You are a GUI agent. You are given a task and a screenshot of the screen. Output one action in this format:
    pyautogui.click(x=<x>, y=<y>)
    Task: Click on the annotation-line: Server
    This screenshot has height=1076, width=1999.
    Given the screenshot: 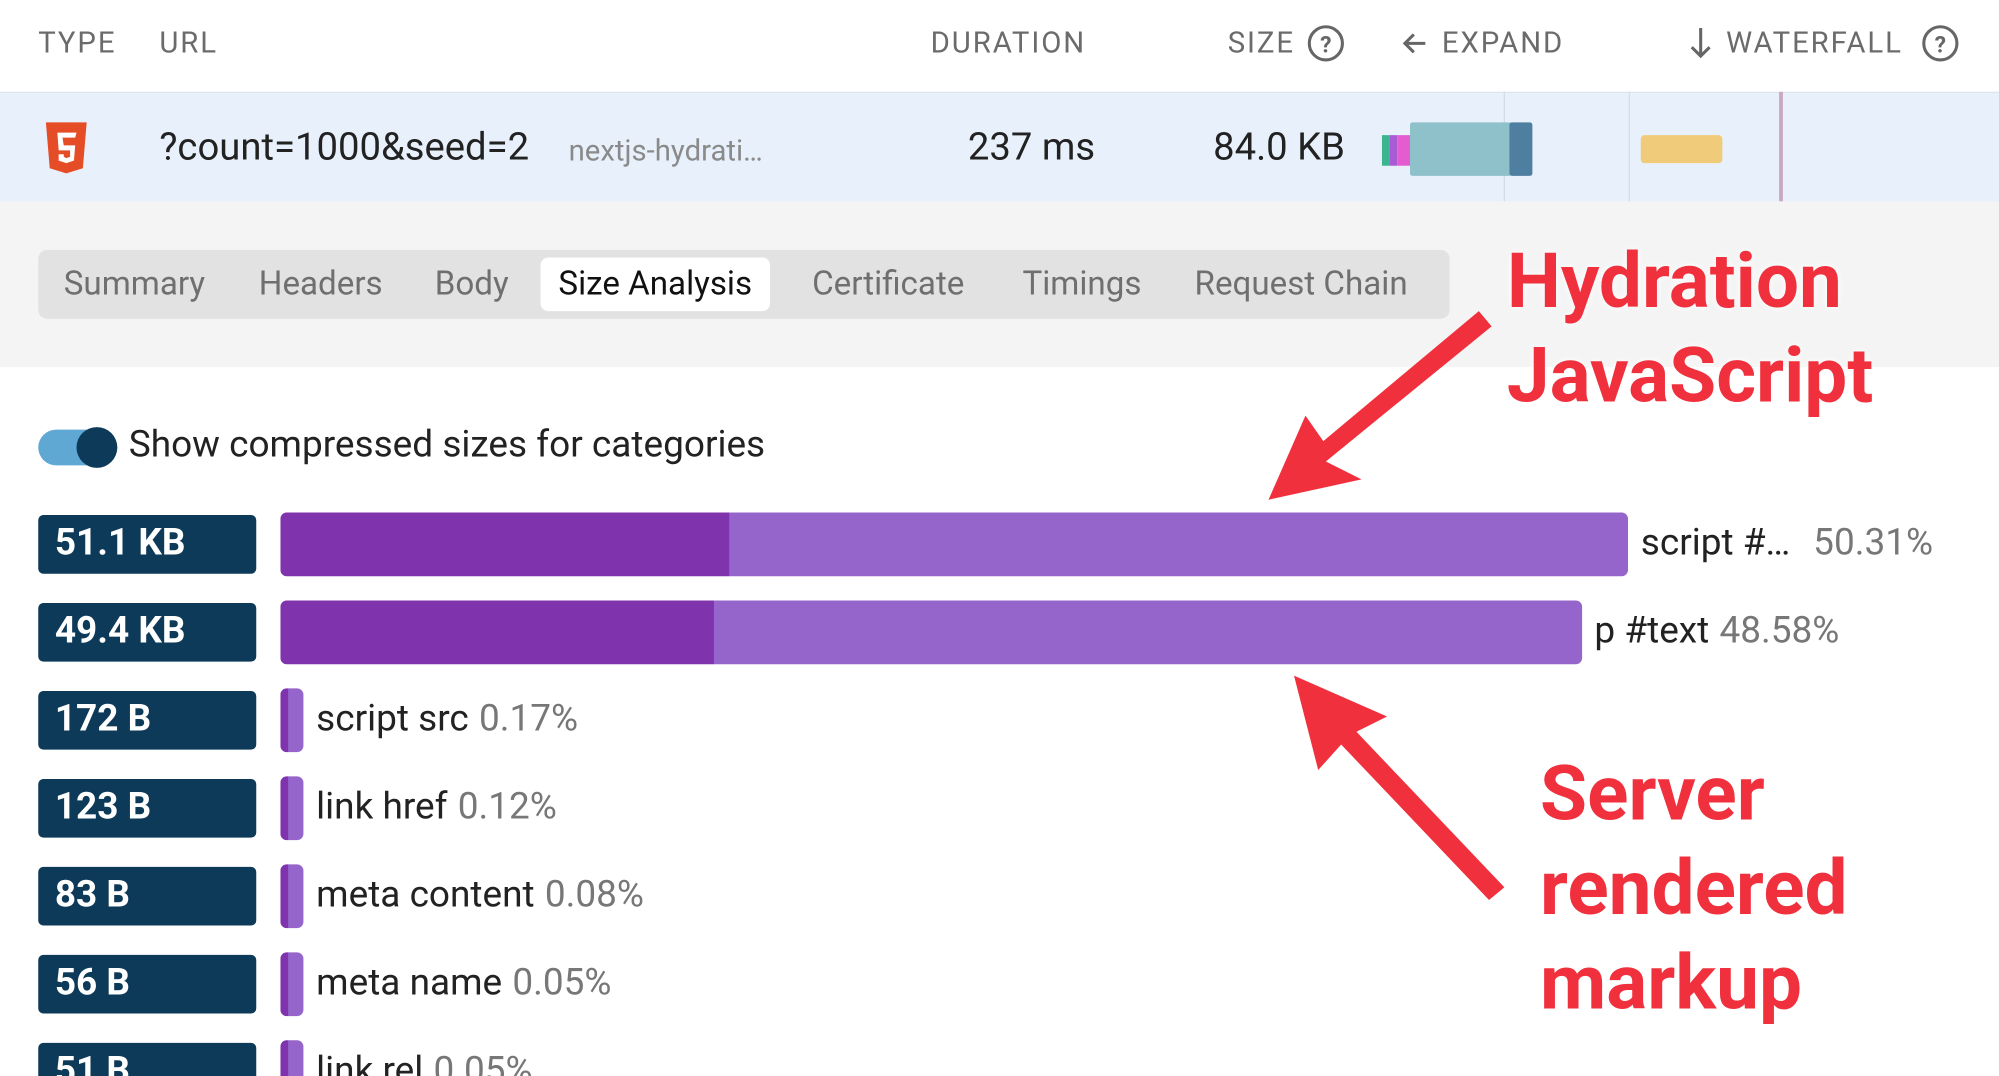 What is the action you would take?
    pyautogui.click(x=1652, y=793)
    